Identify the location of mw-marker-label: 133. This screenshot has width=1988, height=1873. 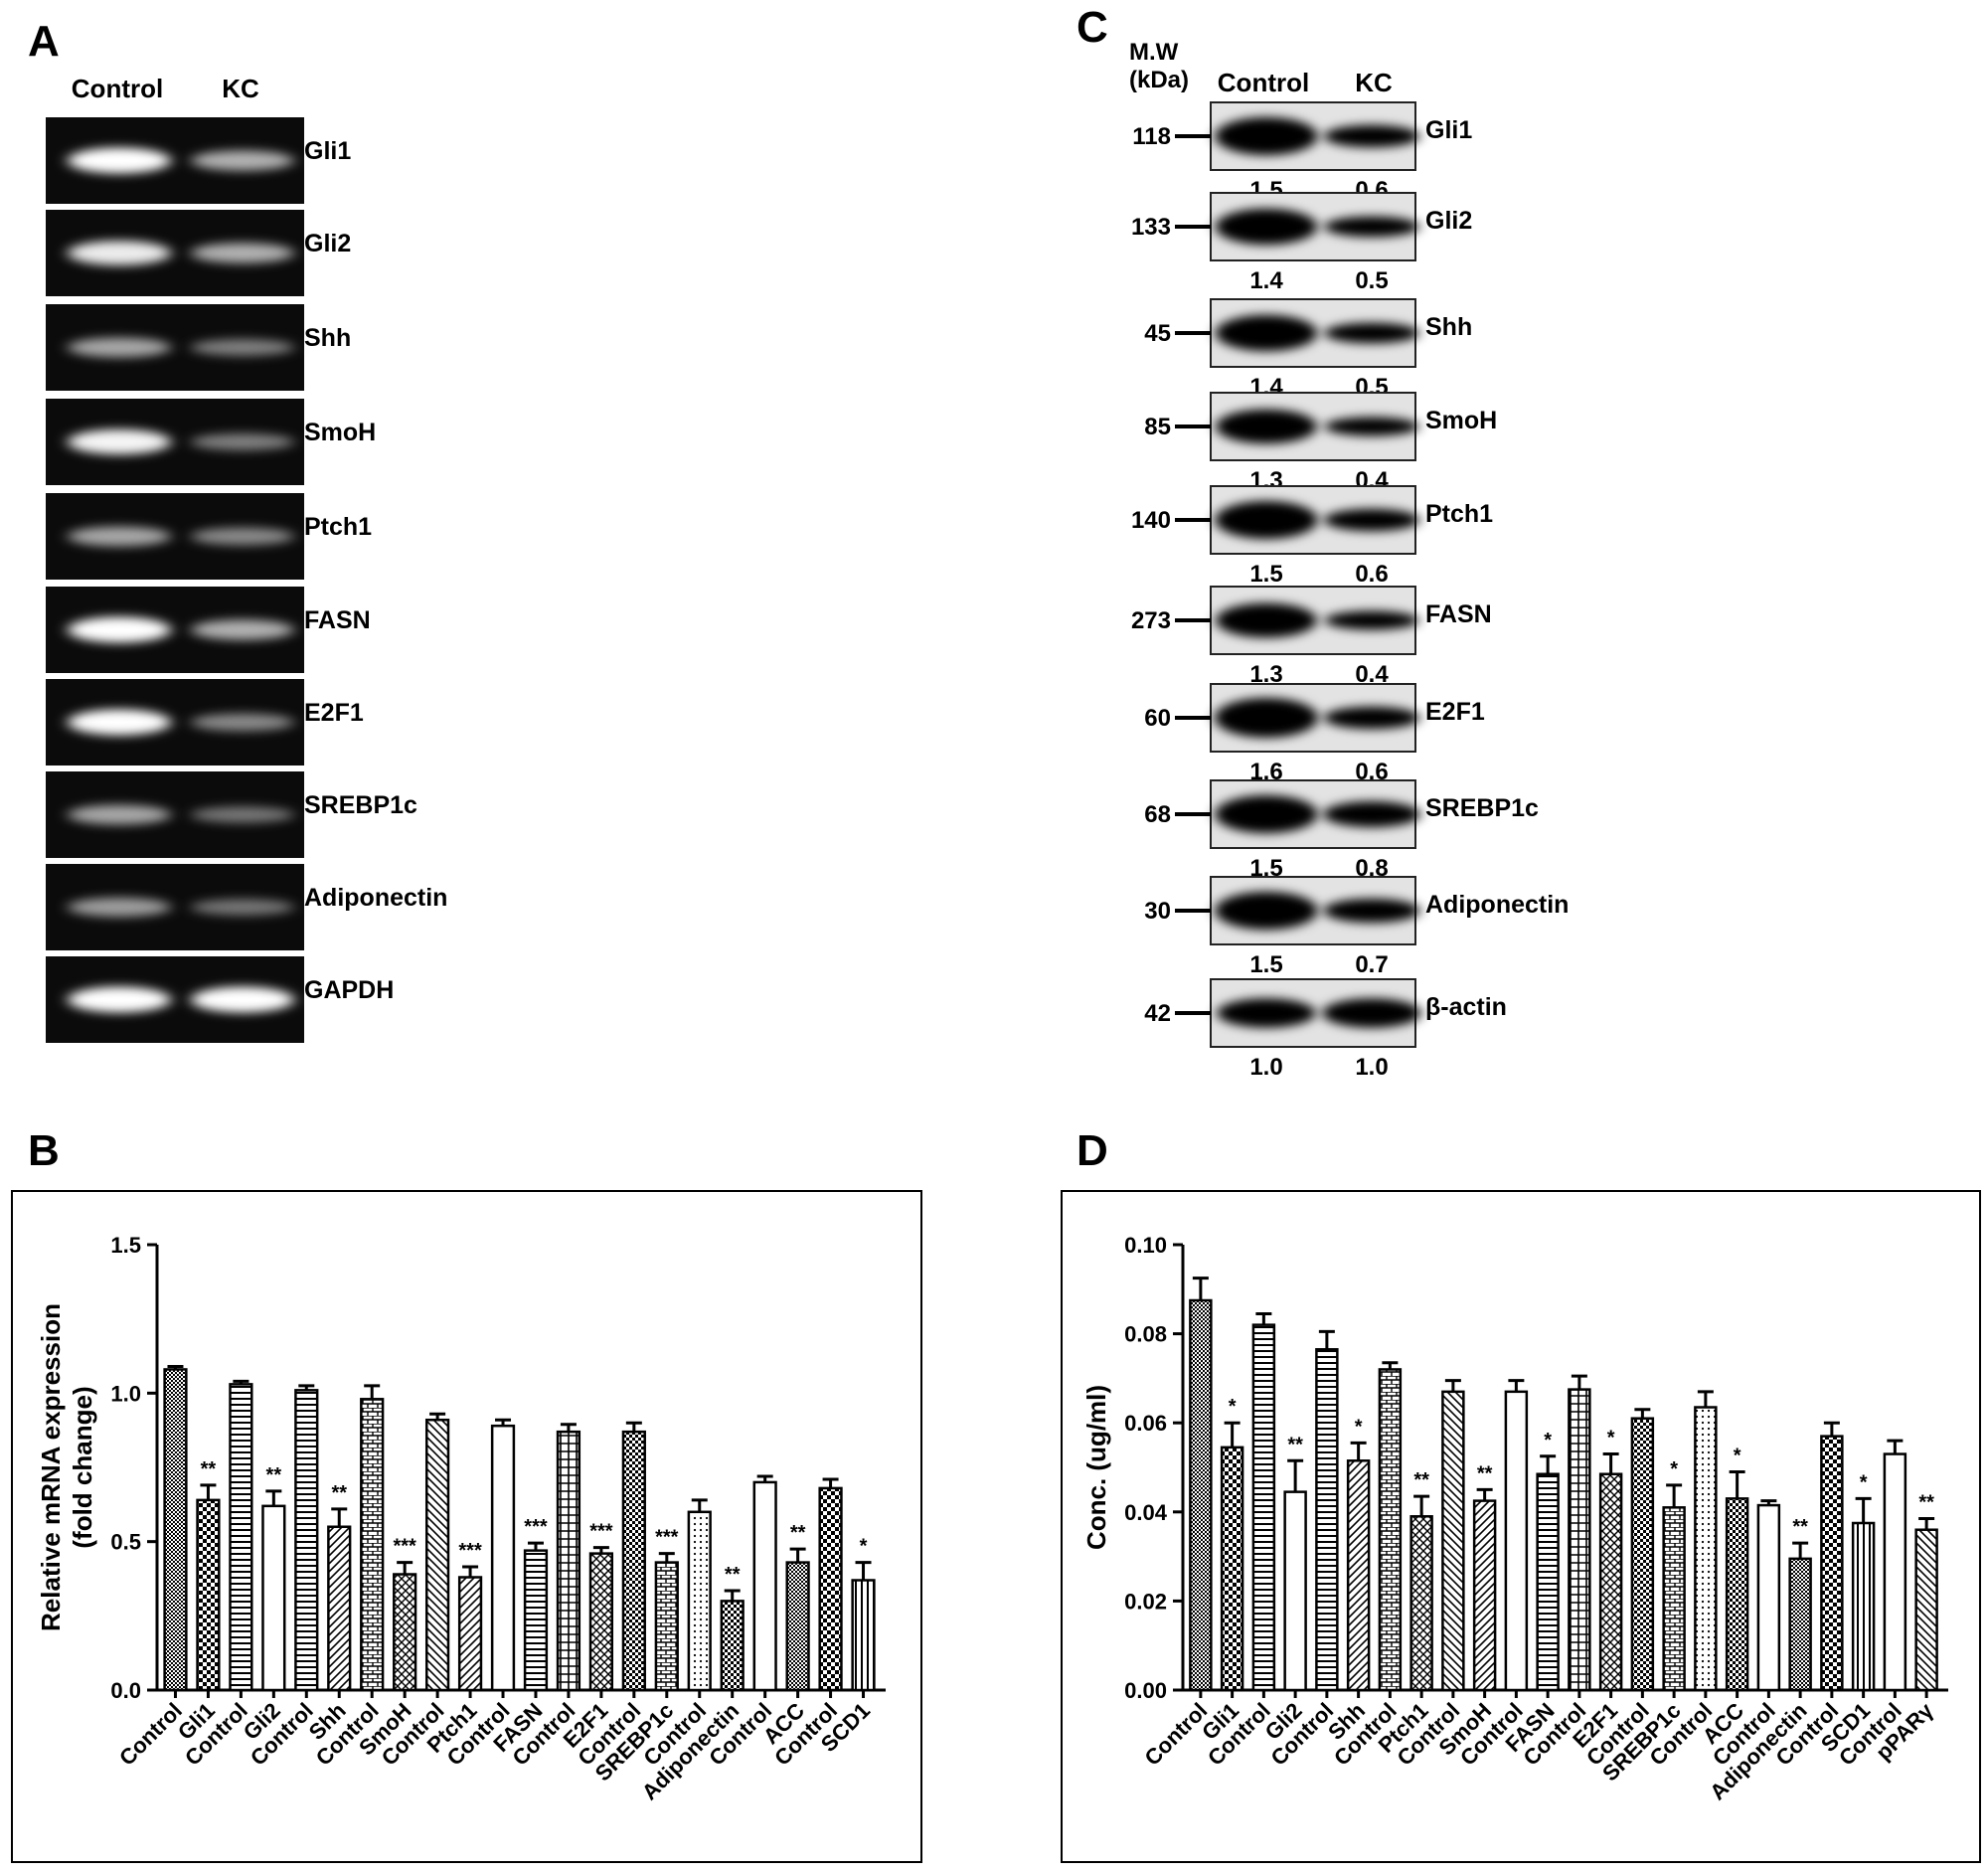
(1151, 227).